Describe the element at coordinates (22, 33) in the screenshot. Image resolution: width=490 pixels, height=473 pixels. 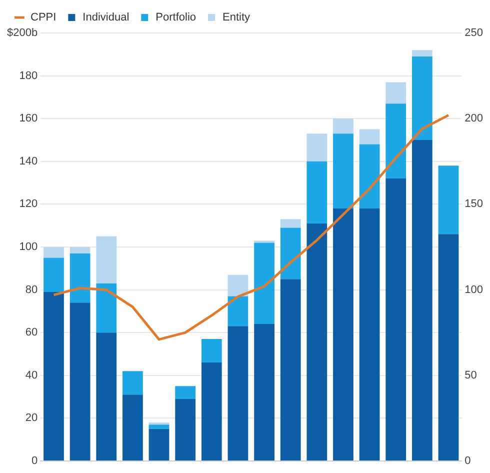
I see `y-tick-label: $200b` at that location.